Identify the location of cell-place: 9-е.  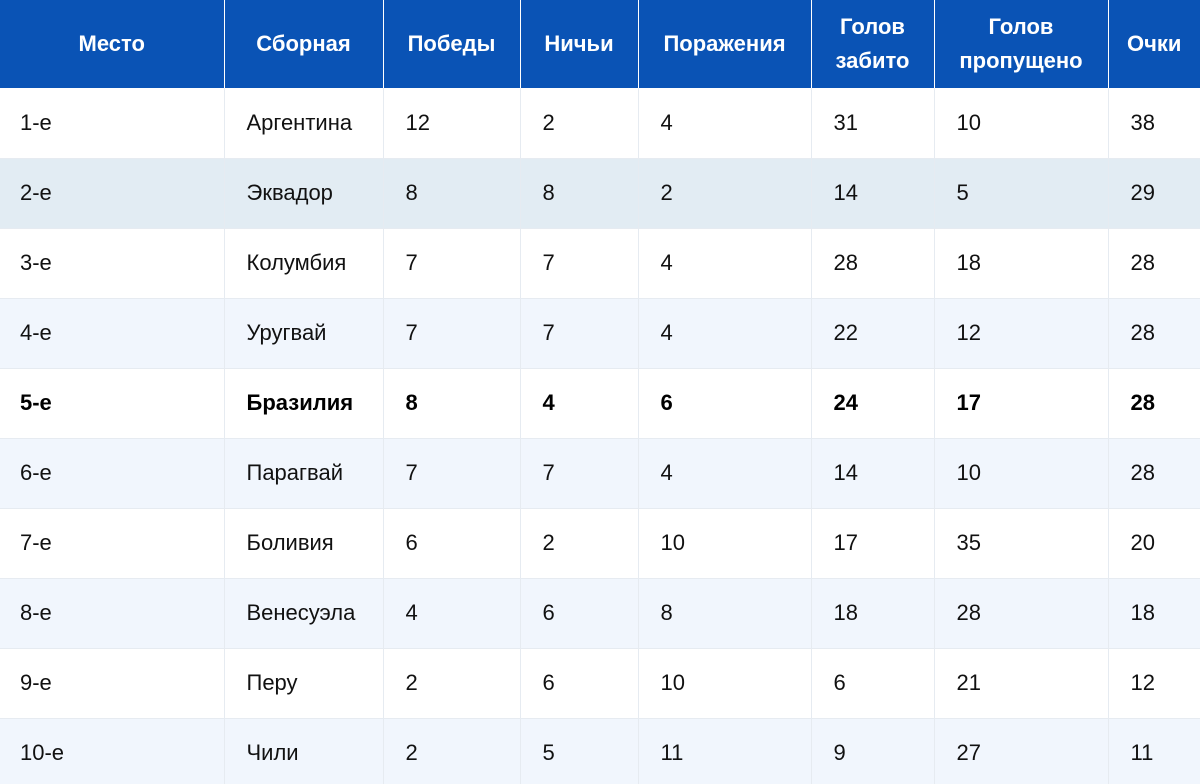
(112, 683).